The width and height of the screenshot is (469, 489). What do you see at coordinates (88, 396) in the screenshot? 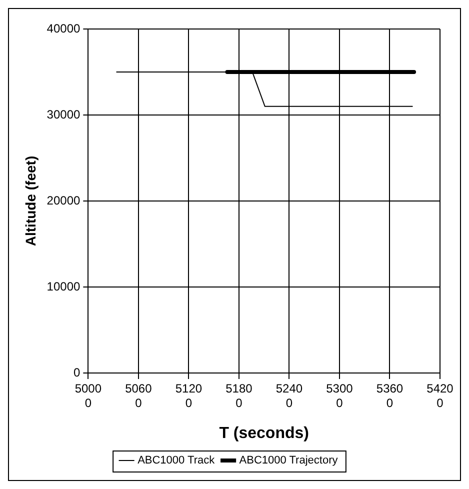
I see `x-tick-label: 5000 0` at bounding box center [88, 396].